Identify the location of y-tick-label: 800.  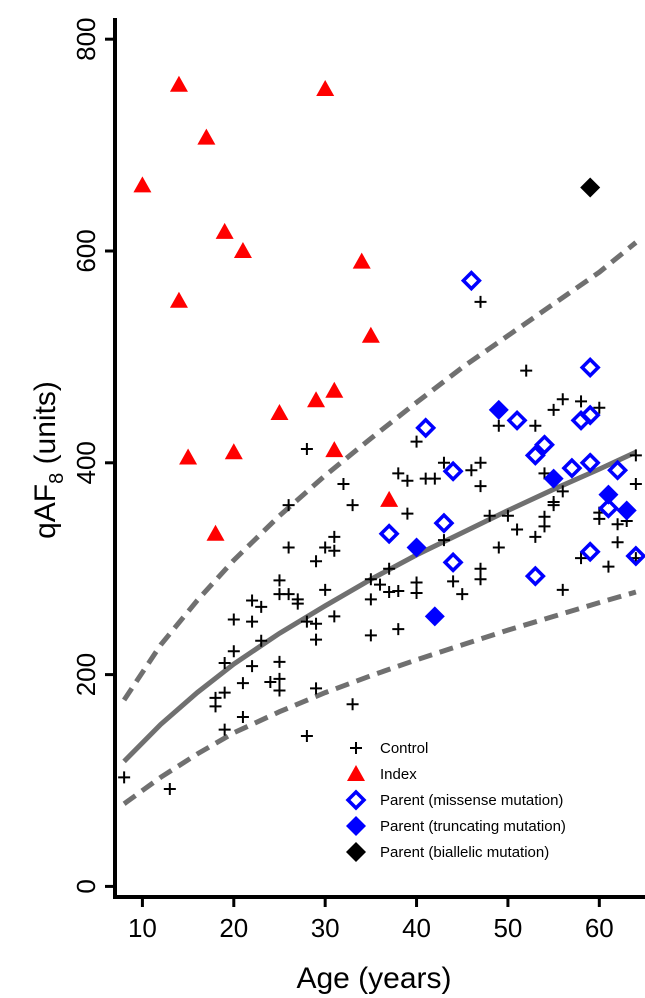
(86, 38).